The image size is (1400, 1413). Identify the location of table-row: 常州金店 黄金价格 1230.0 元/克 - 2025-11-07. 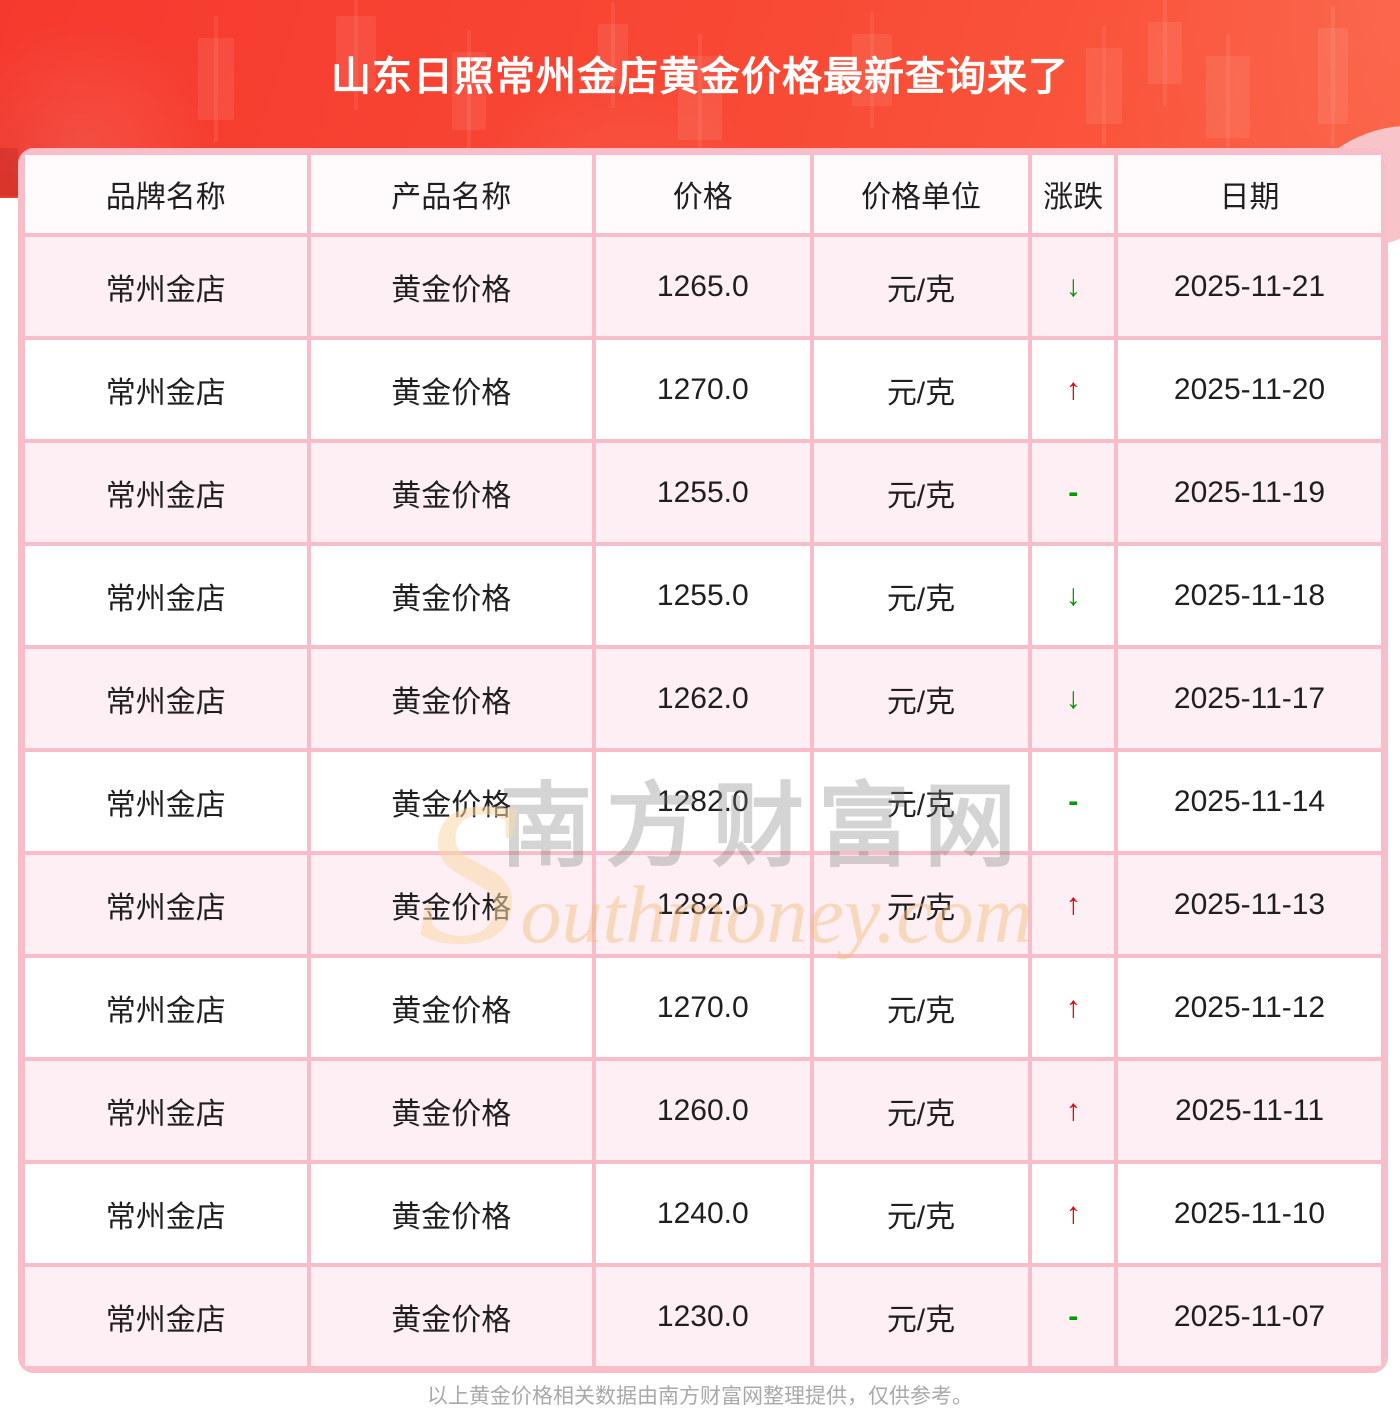
(703, 1316).